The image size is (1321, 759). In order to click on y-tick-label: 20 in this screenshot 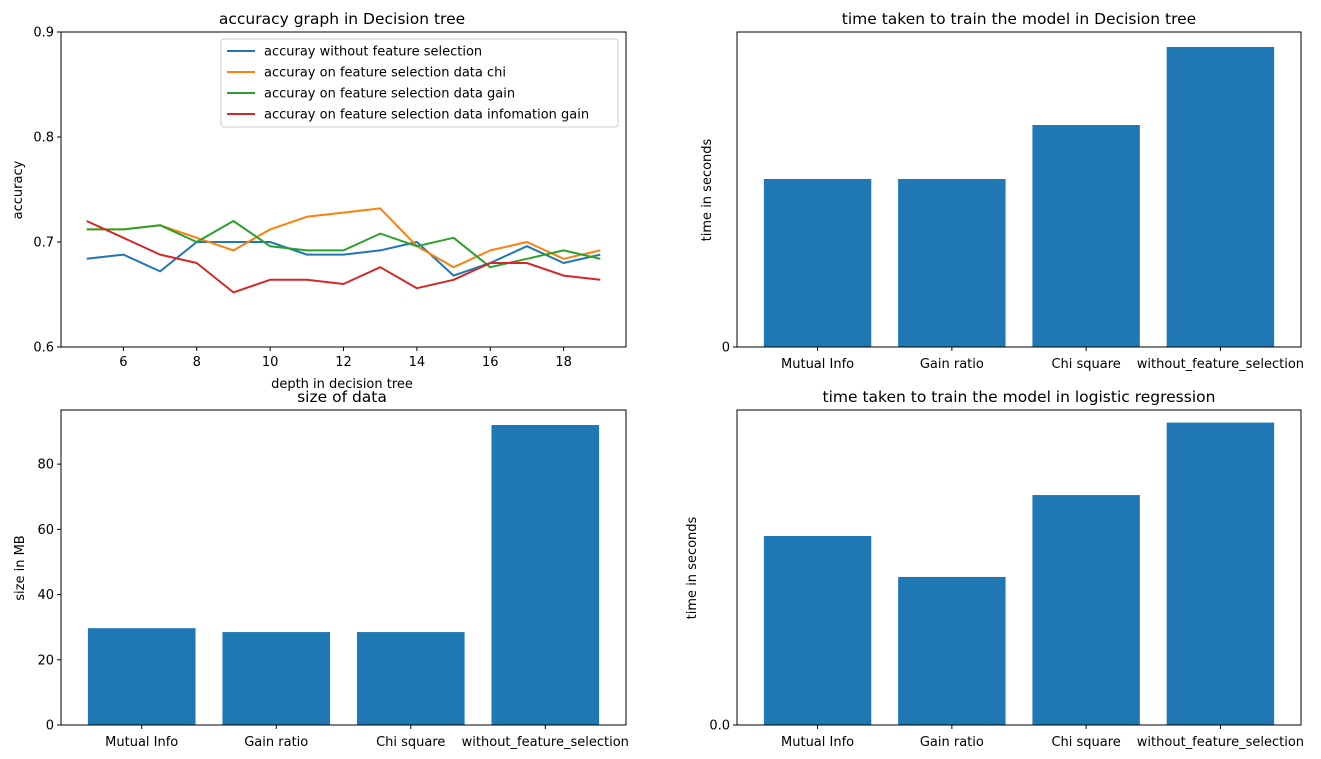, I will do `click(45, 660)`.